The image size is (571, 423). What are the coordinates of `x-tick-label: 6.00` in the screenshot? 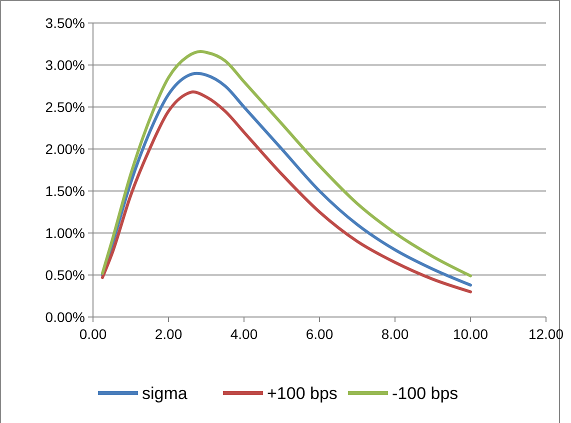 It's located at (320, 334).